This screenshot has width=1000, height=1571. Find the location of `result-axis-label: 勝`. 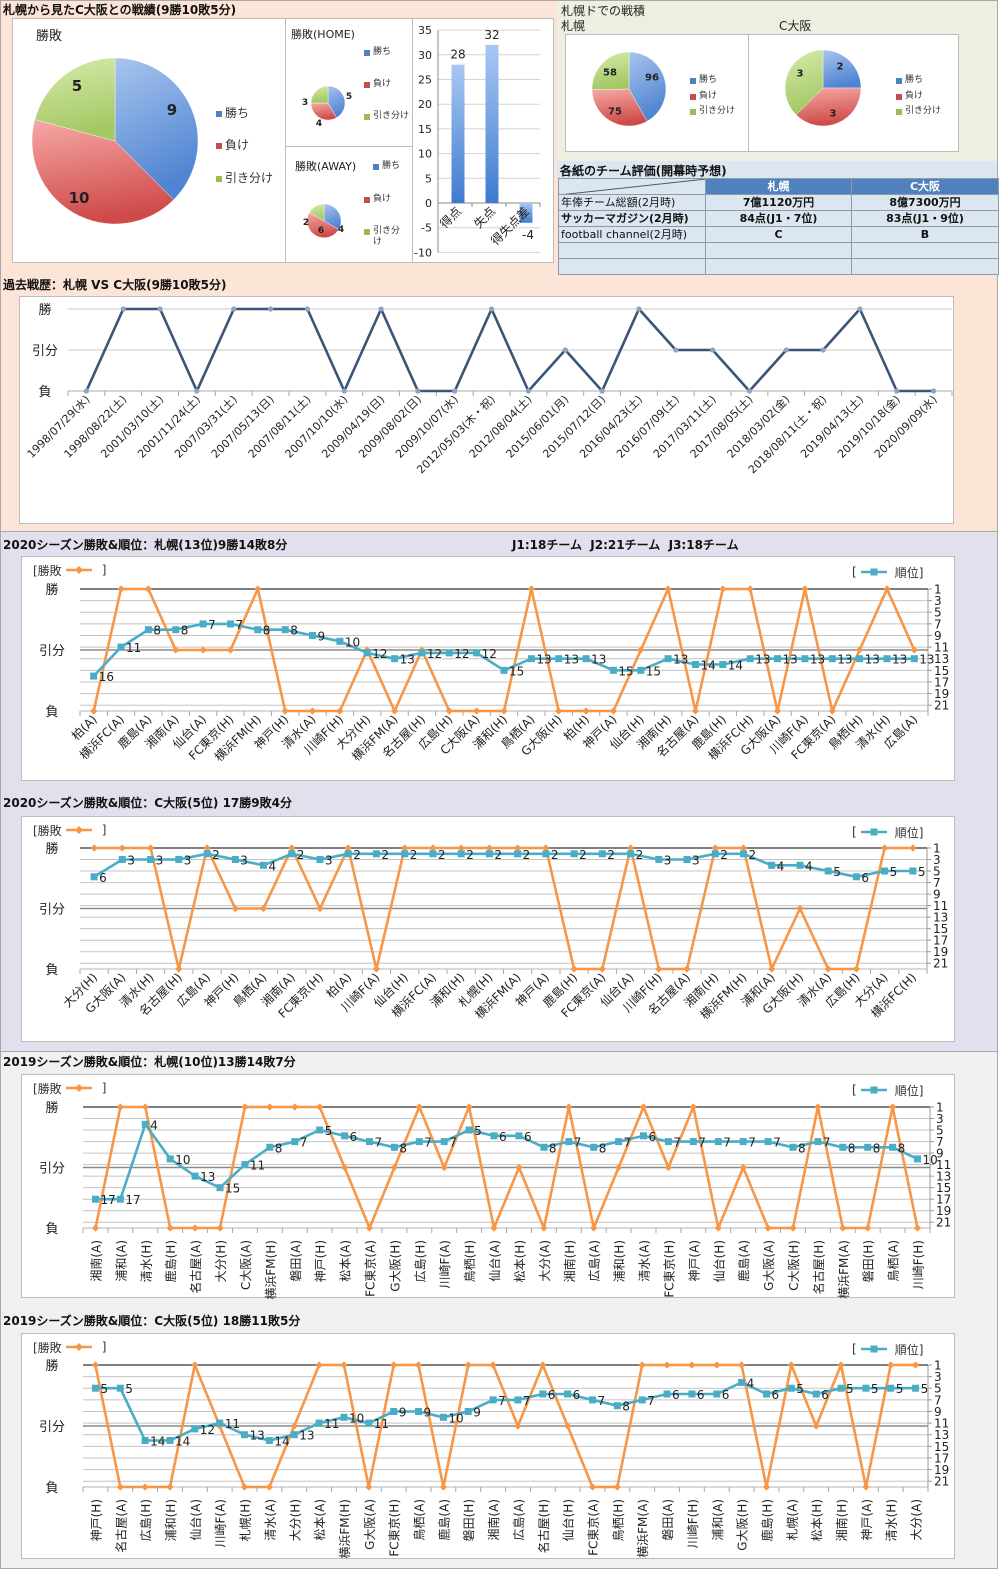

result-axis-label: 勝 is located at coordinates (51, 1366).